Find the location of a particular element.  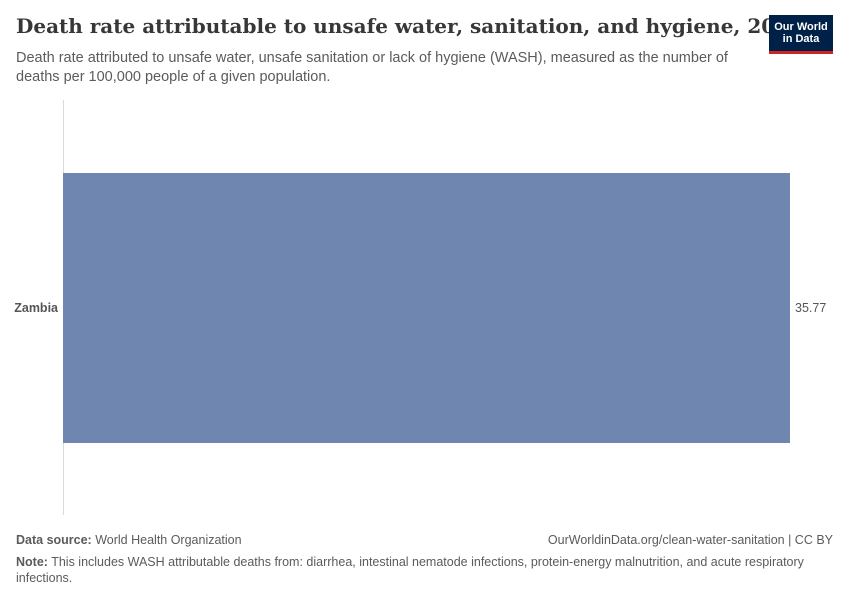

logo-line-2: in Data is located at coordinates (801, 39).